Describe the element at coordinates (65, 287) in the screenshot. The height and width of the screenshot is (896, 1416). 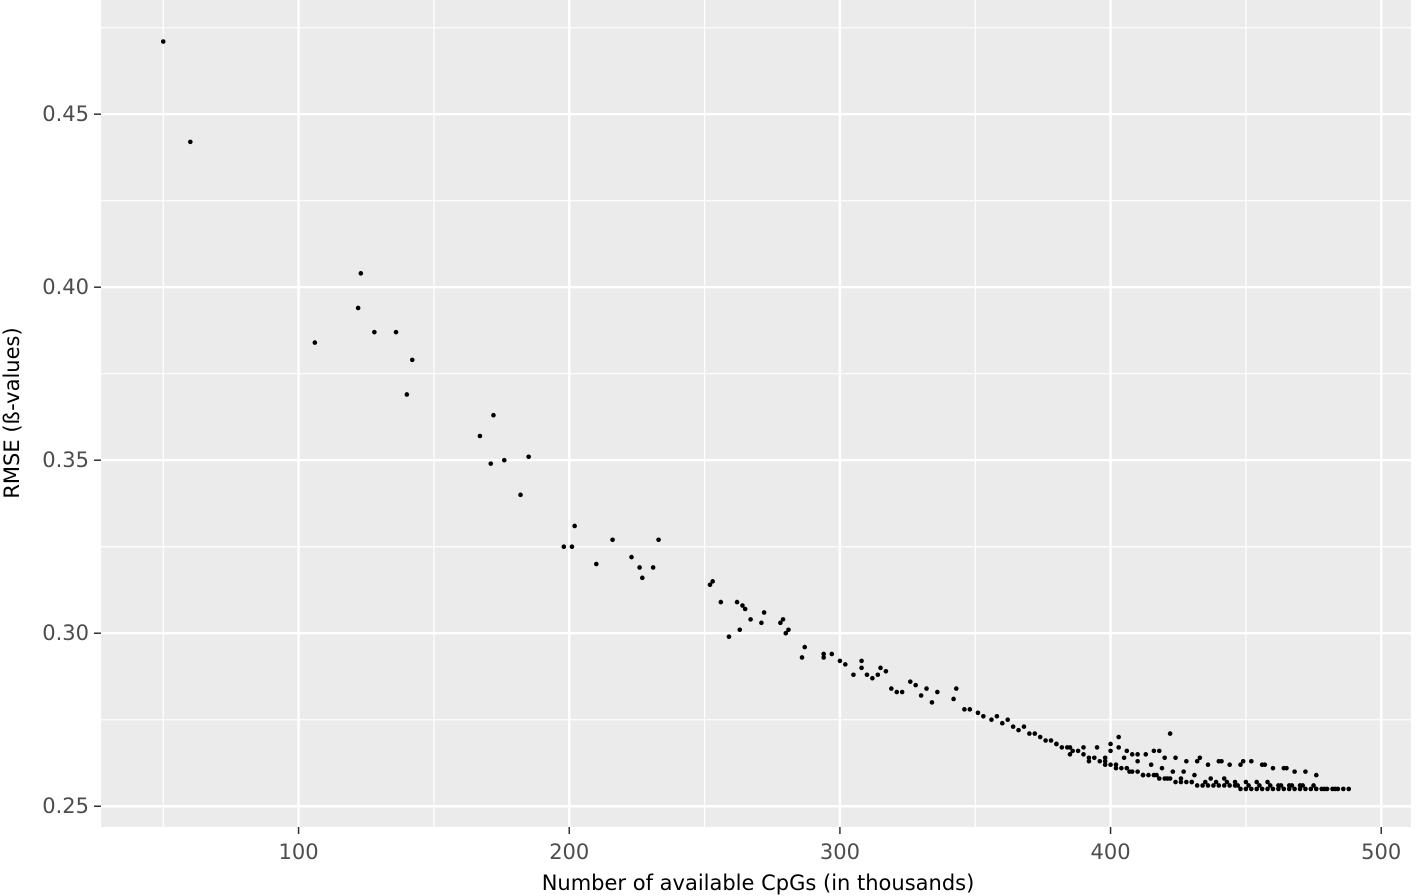
I see `y-tick-label: 0.40` at that location.